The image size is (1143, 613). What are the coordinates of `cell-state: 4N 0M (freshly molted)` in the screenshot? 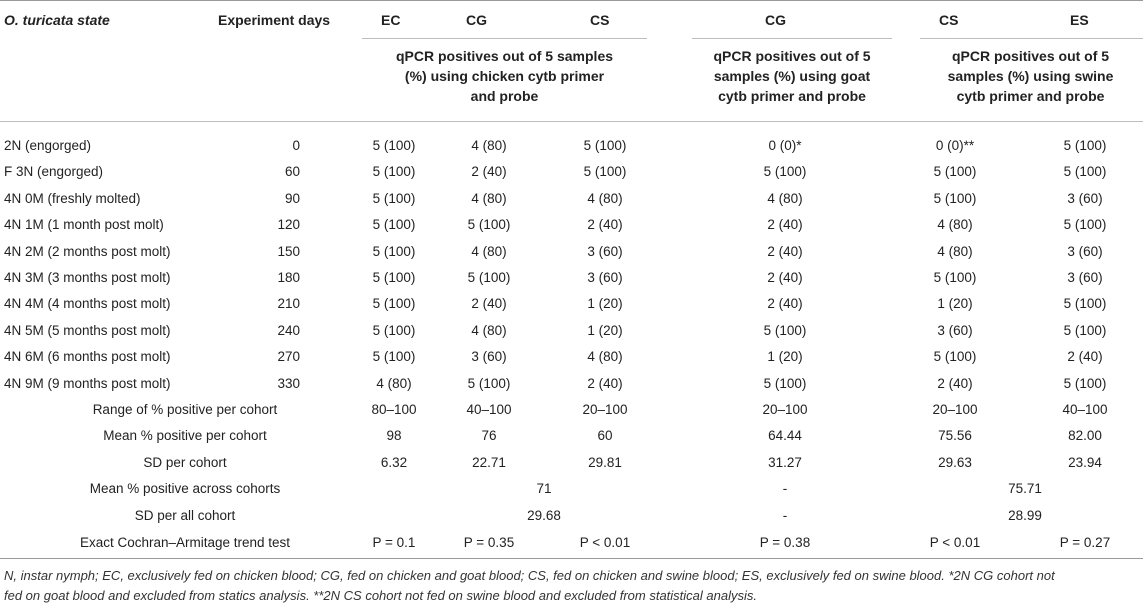 It's located at (72, 198).